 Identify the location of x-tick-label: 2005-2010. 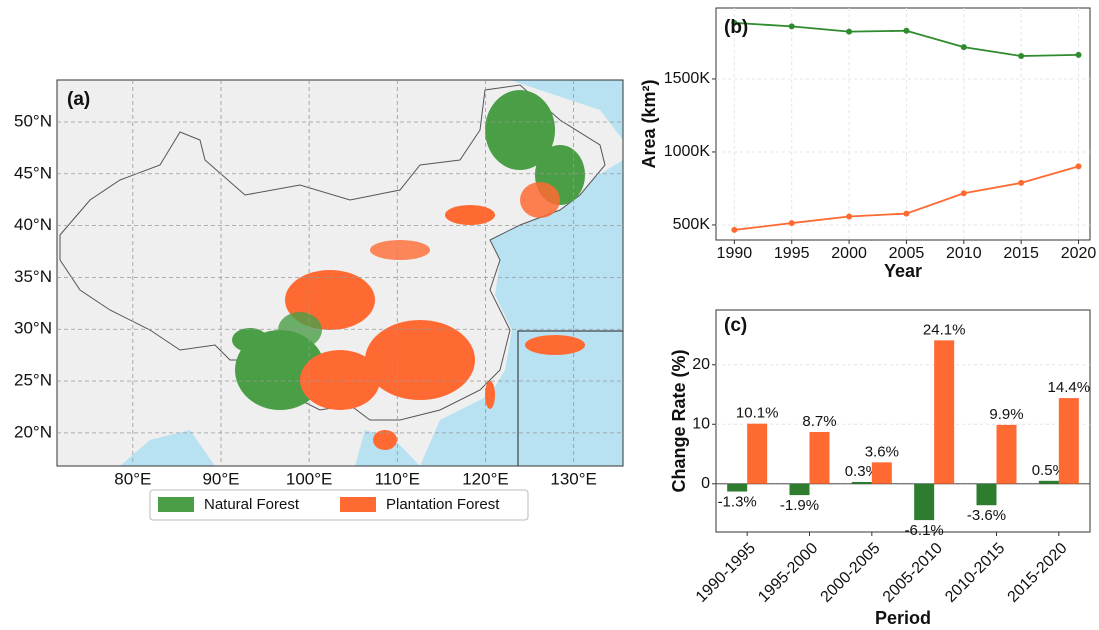
(913, 573).